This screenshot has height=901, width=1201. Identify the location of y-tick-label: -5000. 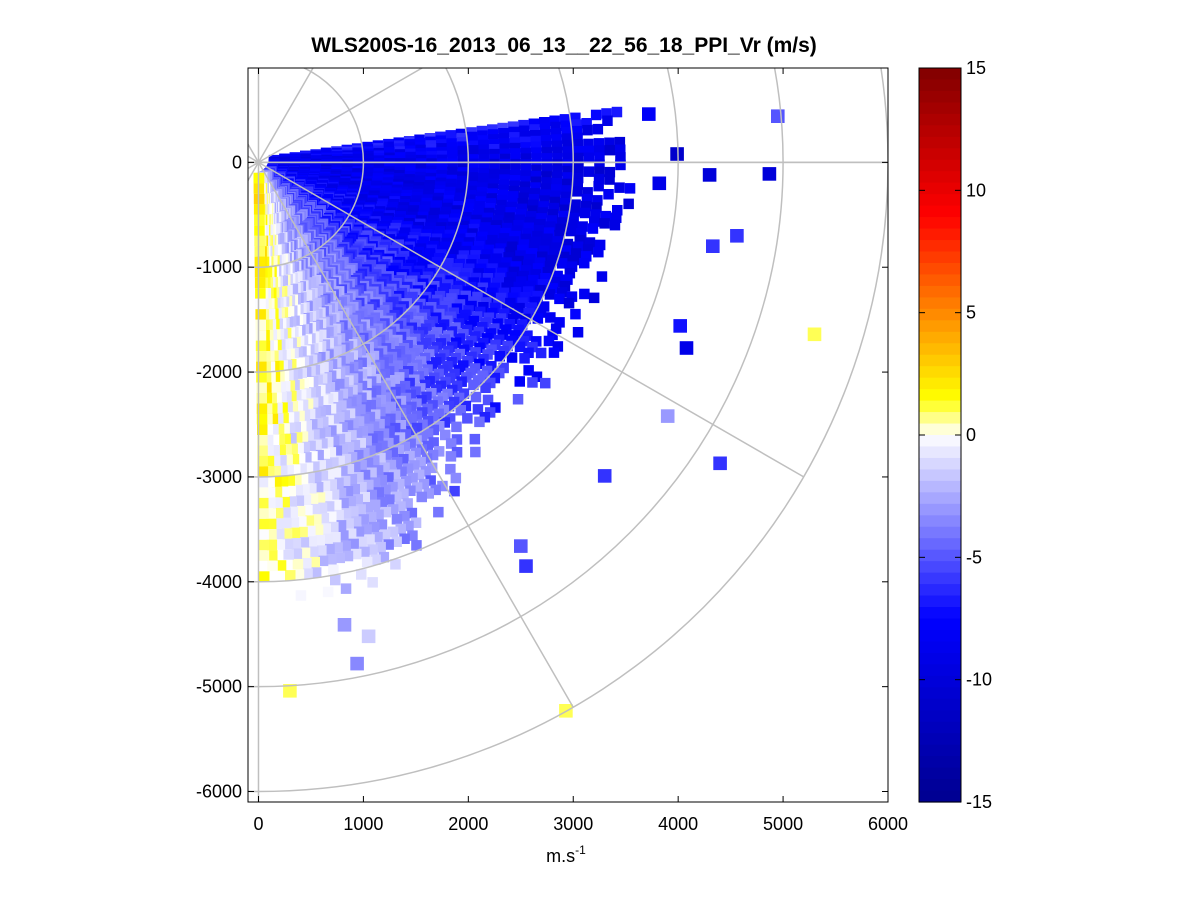
(219, 687).